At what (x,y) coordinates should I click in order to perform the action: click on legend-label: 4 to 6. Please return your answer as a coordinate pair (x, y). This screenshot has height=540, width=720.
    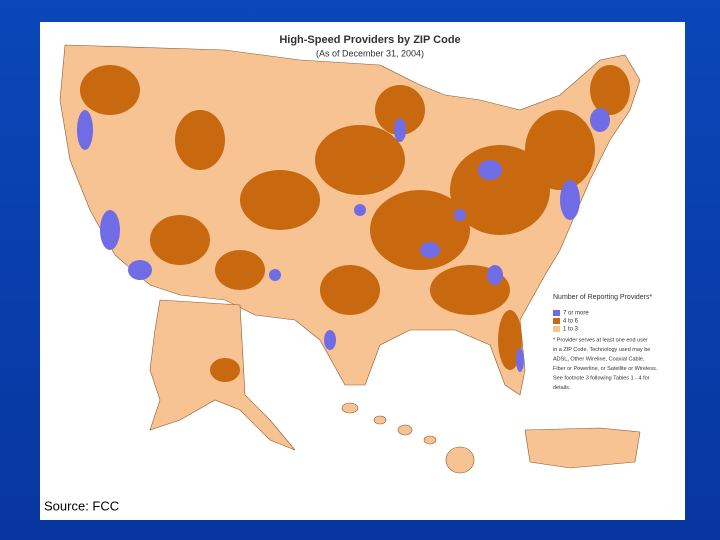
    Looking at the image, I should click on (571, 322).